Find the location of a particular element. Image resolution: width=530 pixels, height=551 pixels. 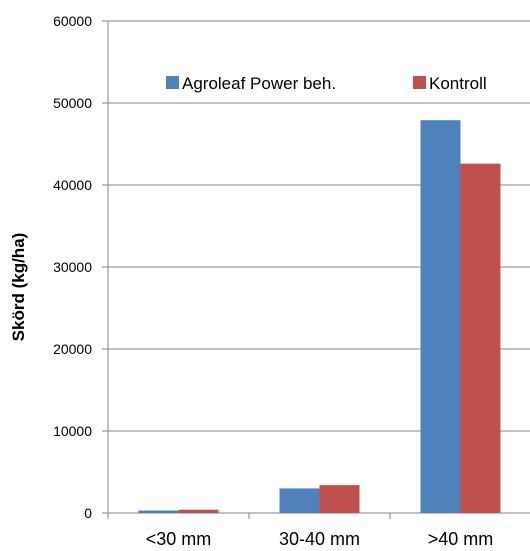

legend-swatch-kontroll is located at coordinates (419, 82).